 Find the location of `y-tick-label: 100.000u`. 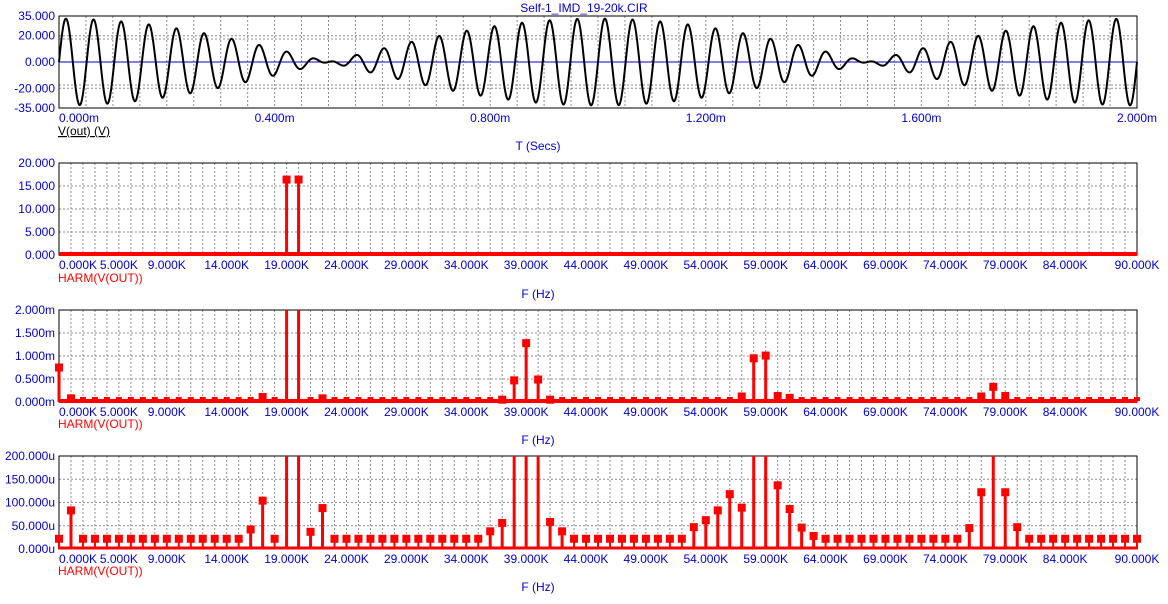

y-tick-label: 100.000u is located at coordinates (30, 503).